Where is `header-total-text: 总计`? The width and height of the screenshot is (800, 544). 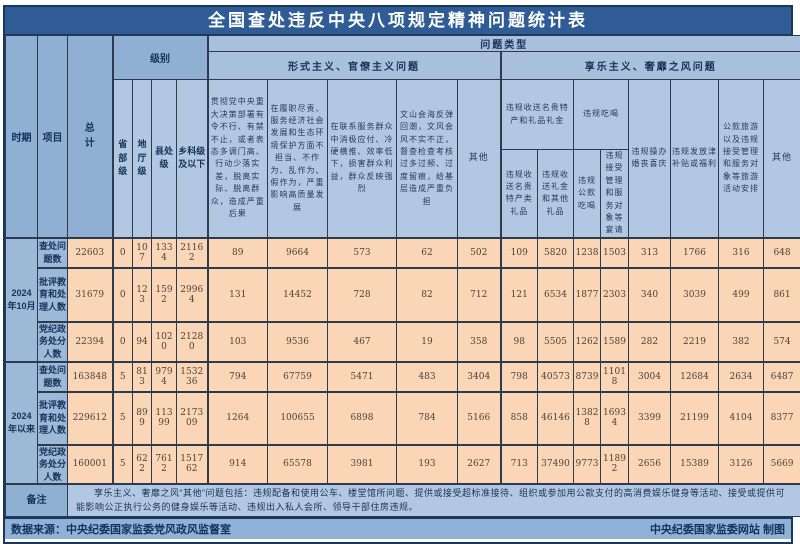
header-total-text: 总计 is located at coordinates (89, 136).